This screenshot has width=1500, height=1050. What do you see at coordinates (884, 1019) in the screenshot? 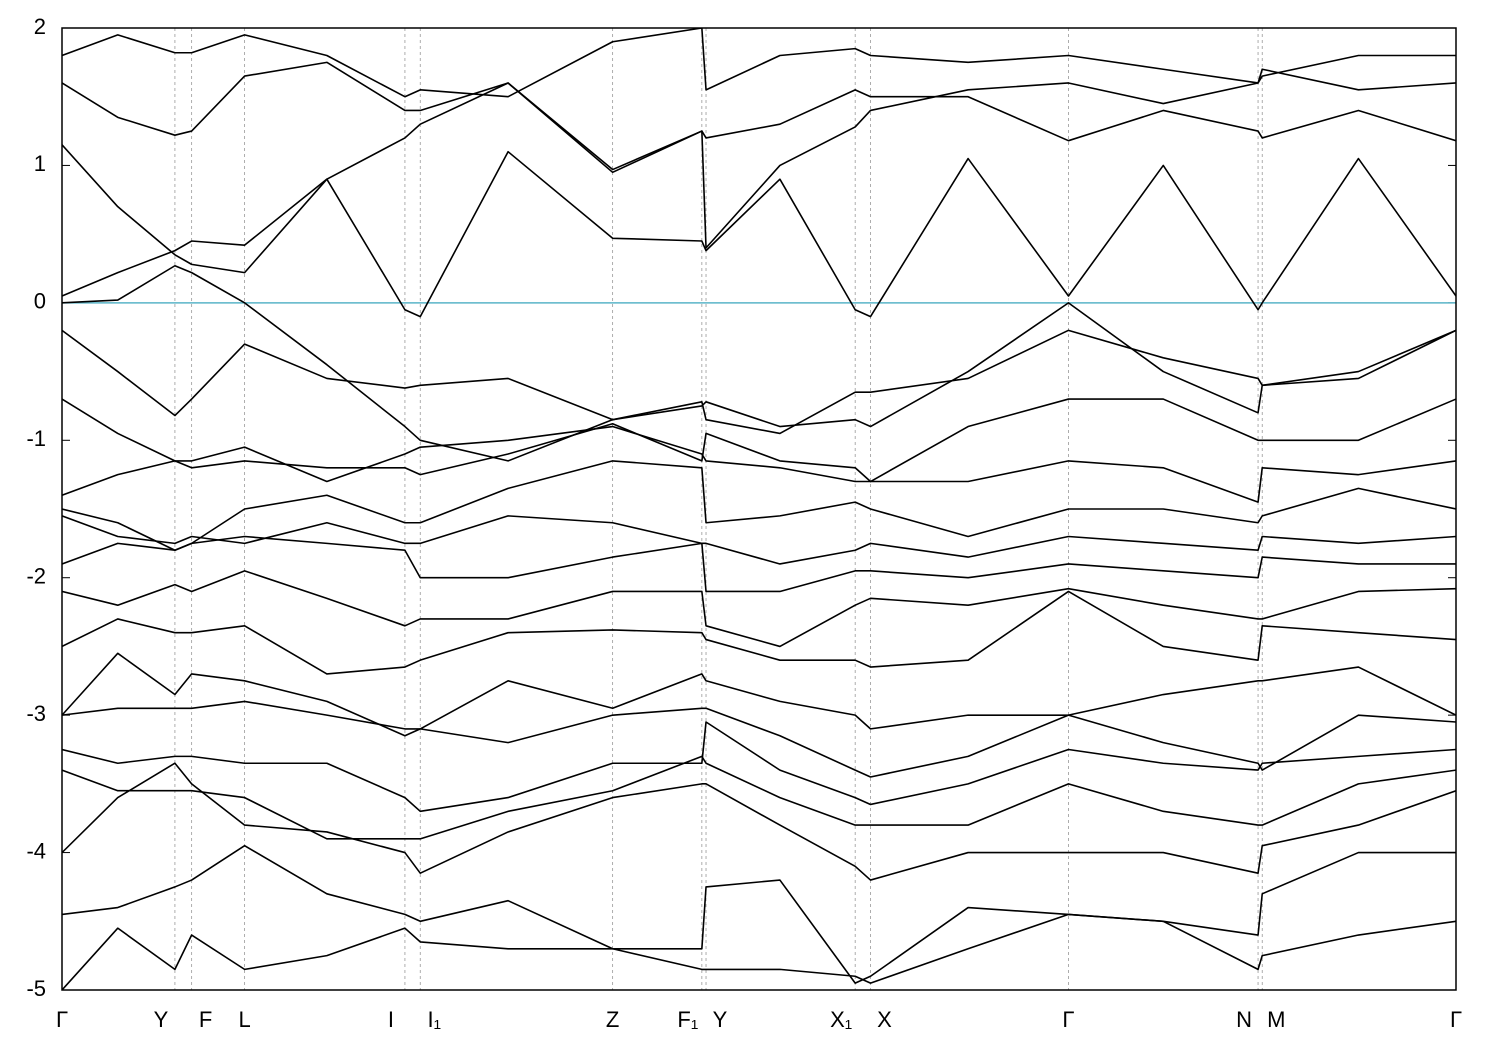
I see `x-tick-label: X` at bounding box center [884, 1019].